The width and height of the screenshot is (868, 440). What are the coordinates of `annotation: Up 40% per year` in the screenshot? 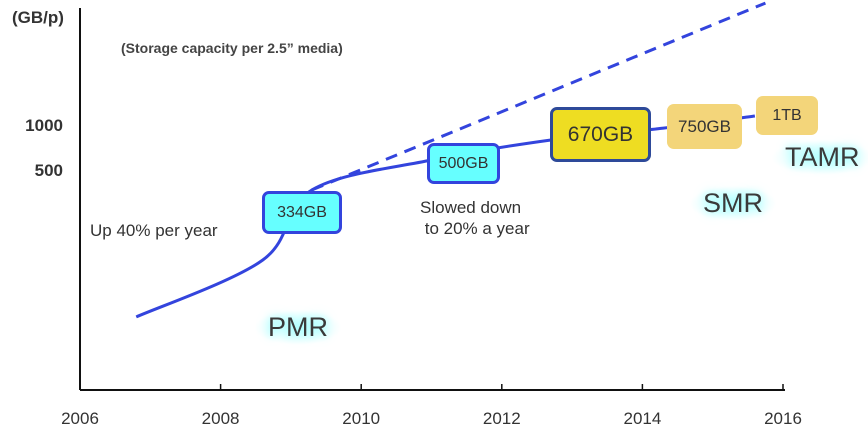 It's located at (154, 230).